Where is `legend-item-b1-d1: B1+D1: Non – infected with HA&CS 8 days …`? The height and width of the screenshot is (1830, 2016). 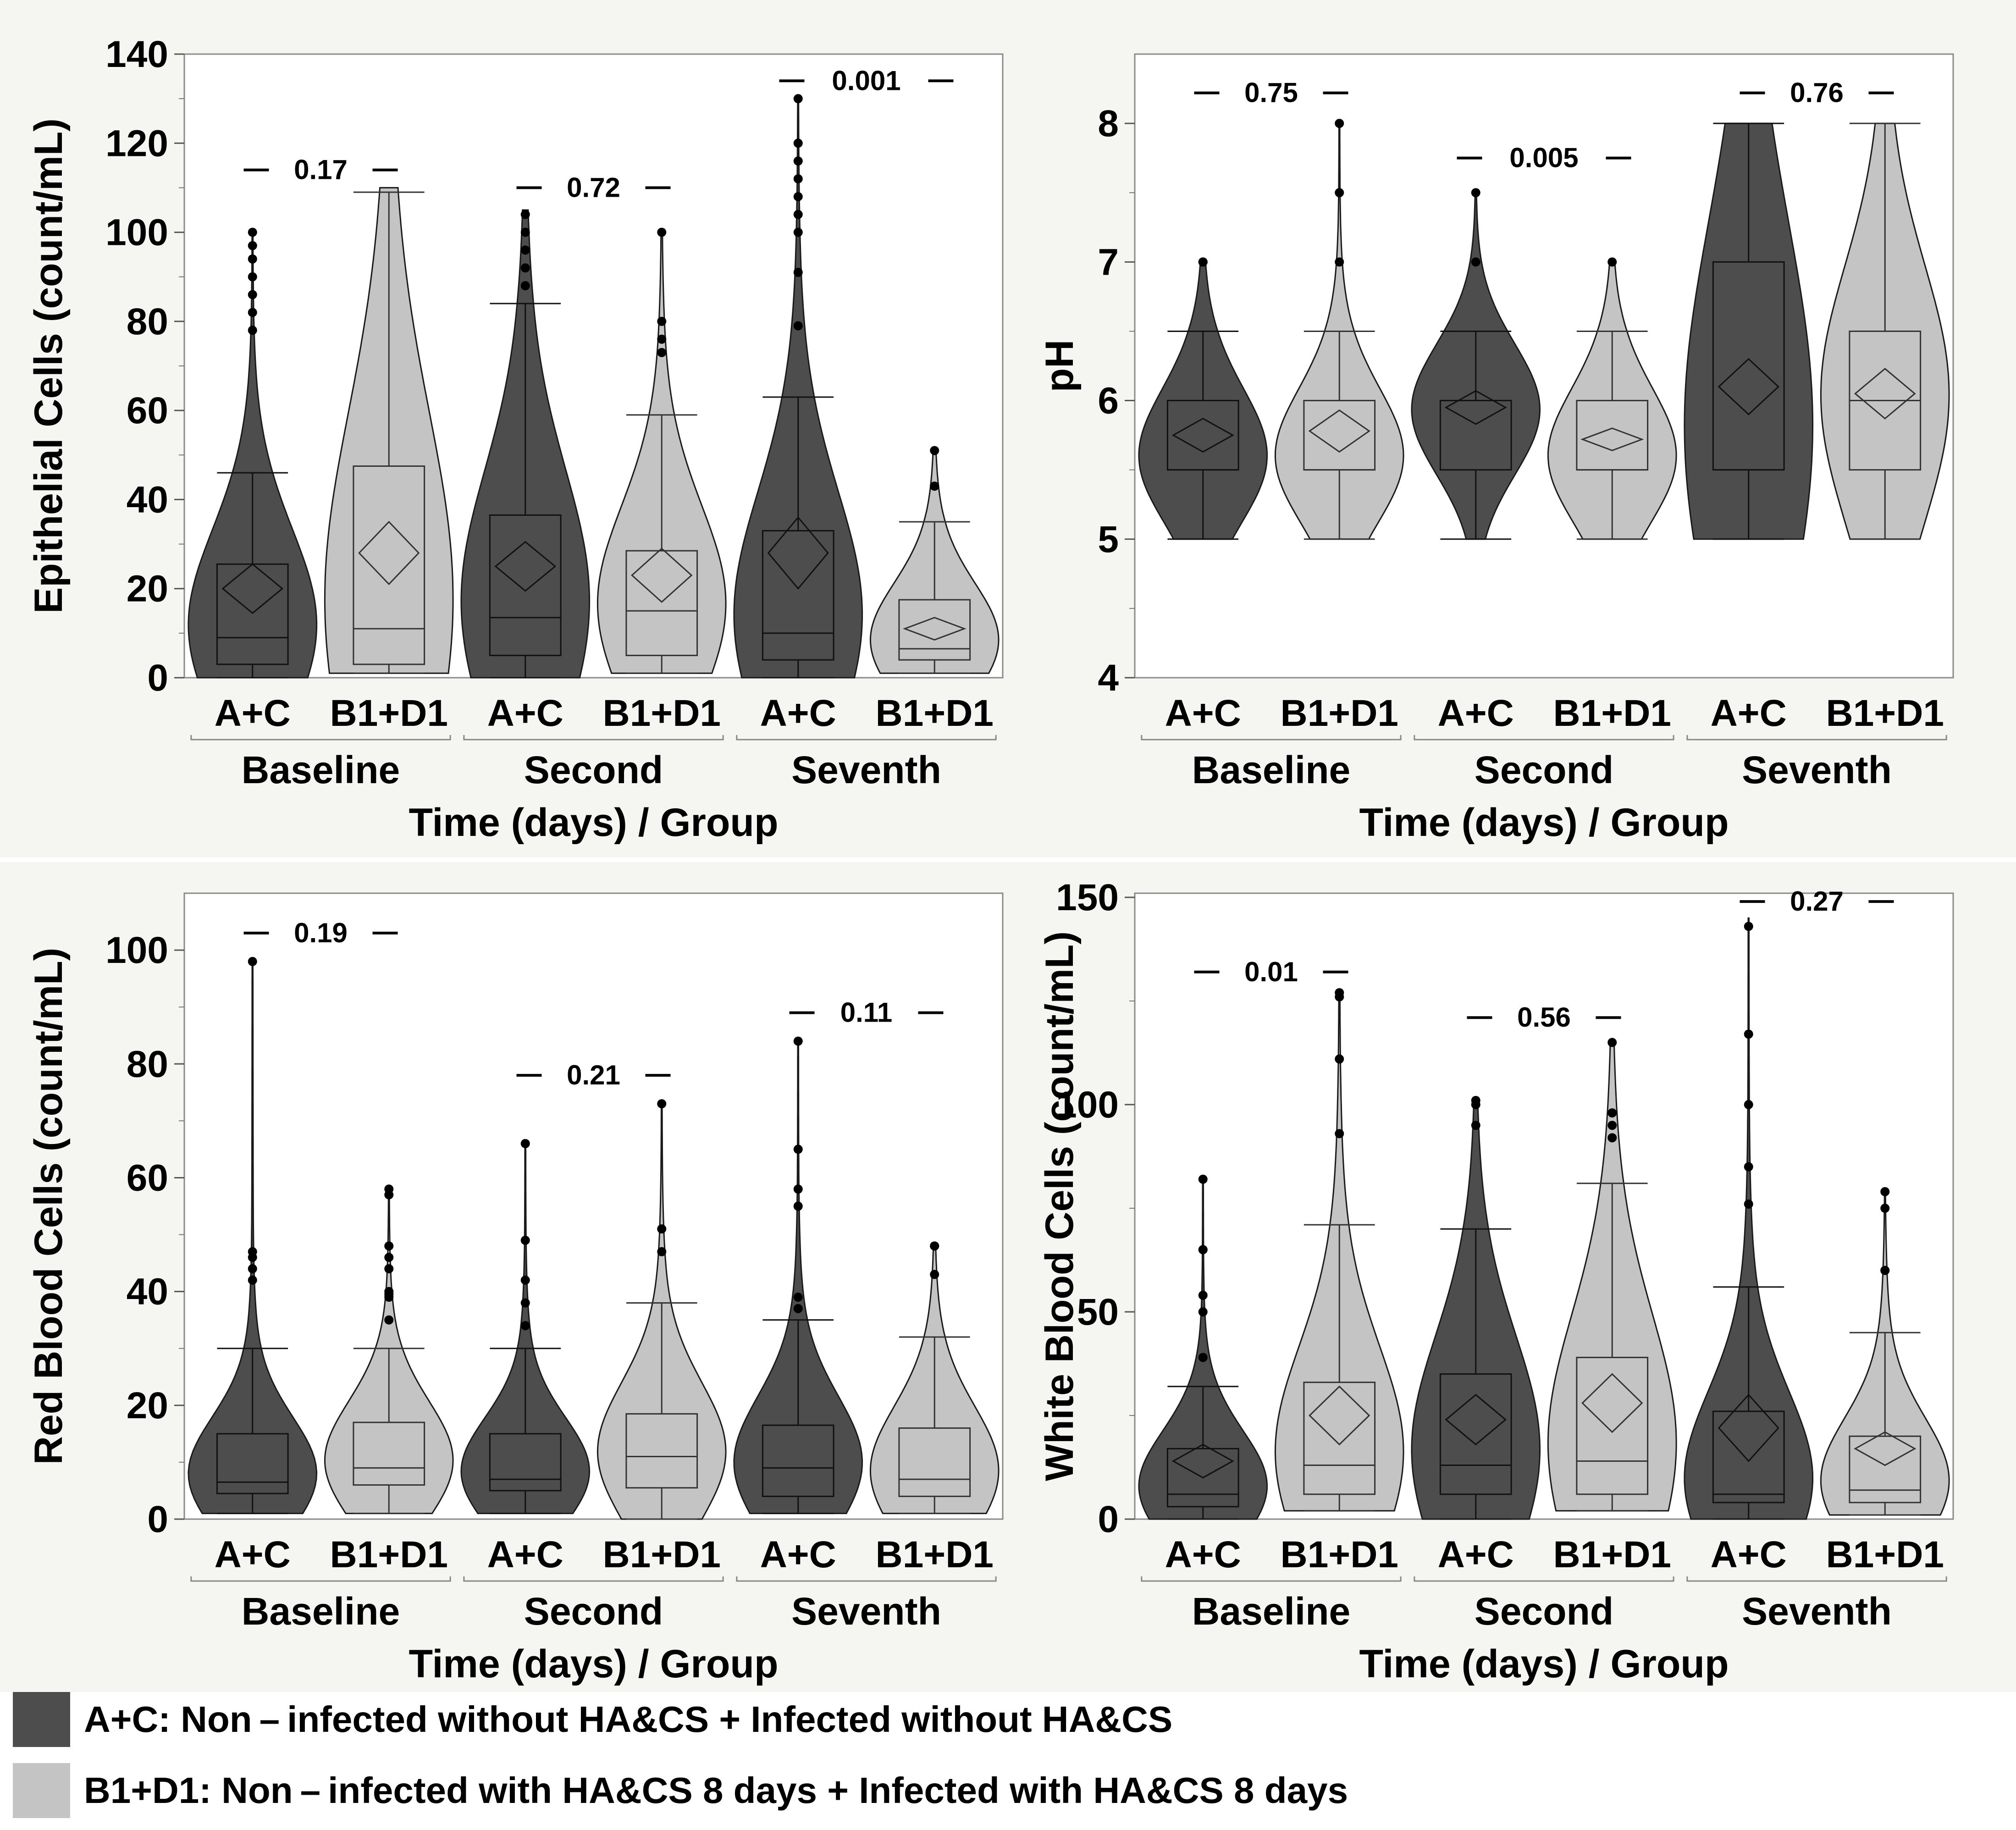
legend-item-b1-d1: B1+D1: Non – infected with HA&CS 8 days … is located at coordinates (681, 1790).